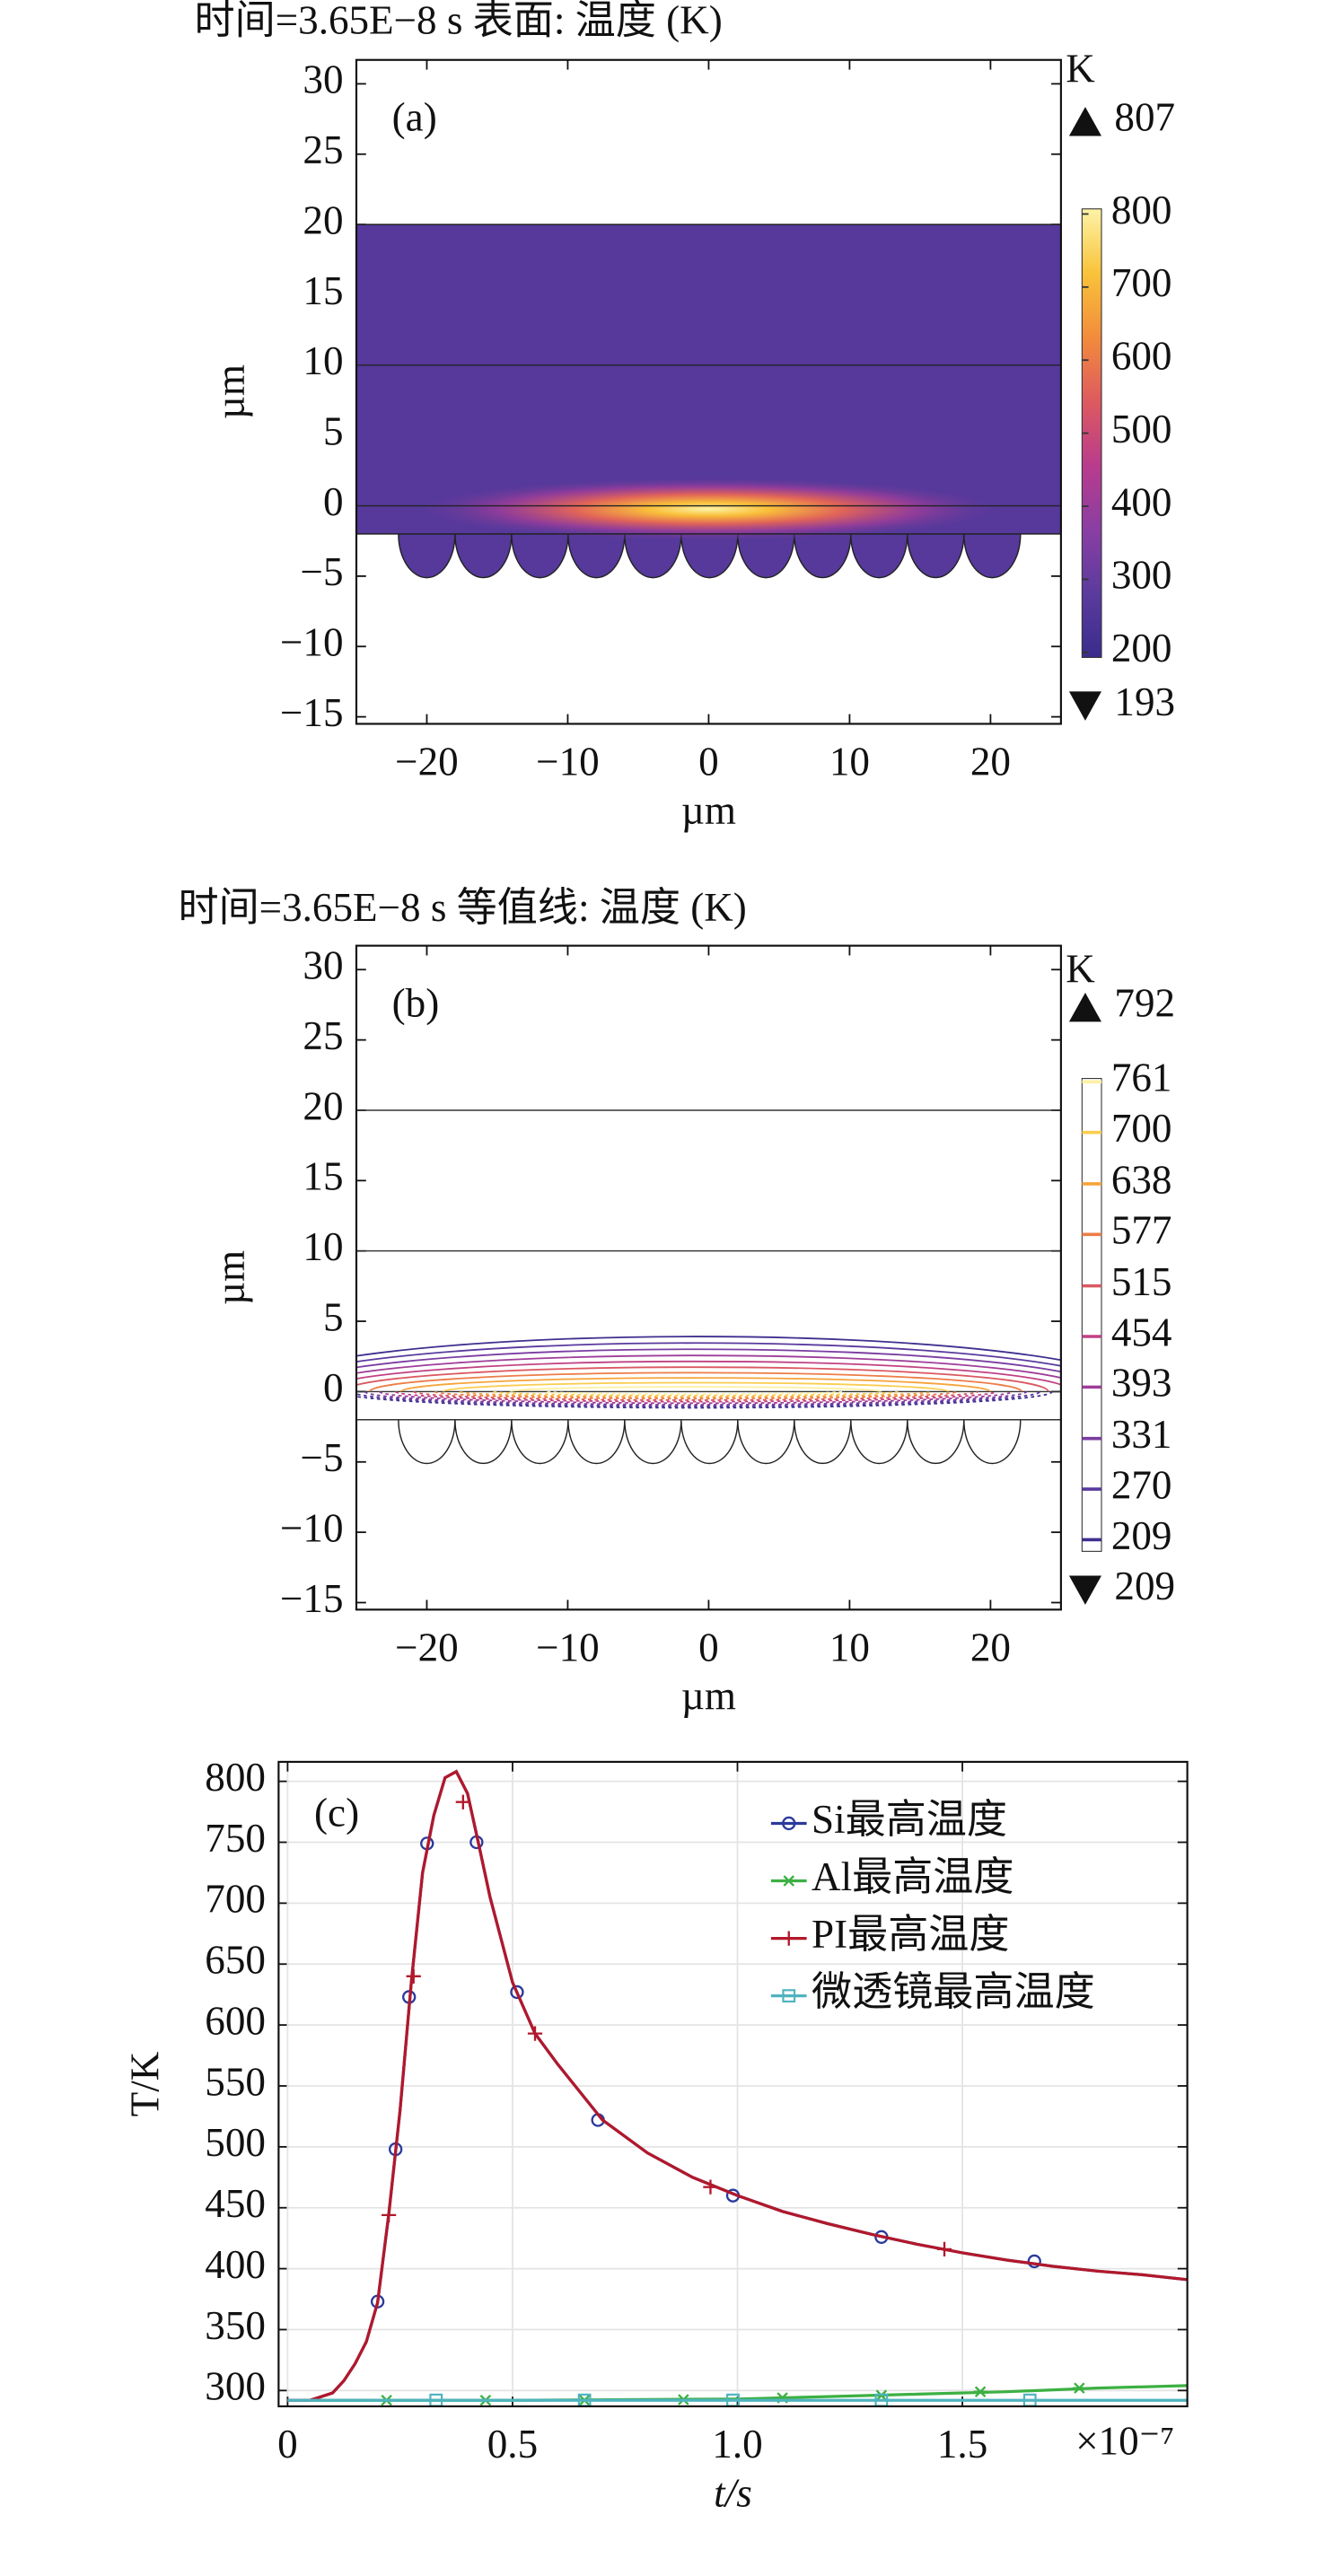 The height and width of the screenshot is (2576, 1325). What do you see at coordinates (323, 79) in the screenshot?
I see `y-tick-label: 30` at bounding box center [323, 79].